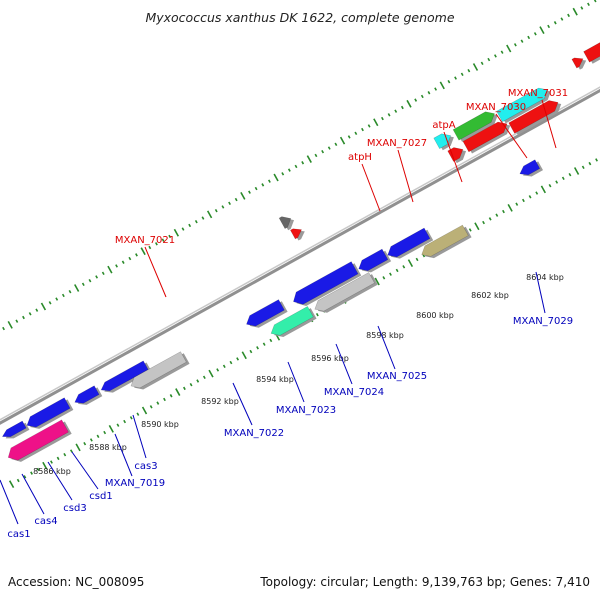 Image resolution: width=600 pixels, height=600 pixels. What do you see at coordinates (490, 295) in the screenshot?
I see `scale-tick-label: 8602 kbp` at bounding box center [490, 295].